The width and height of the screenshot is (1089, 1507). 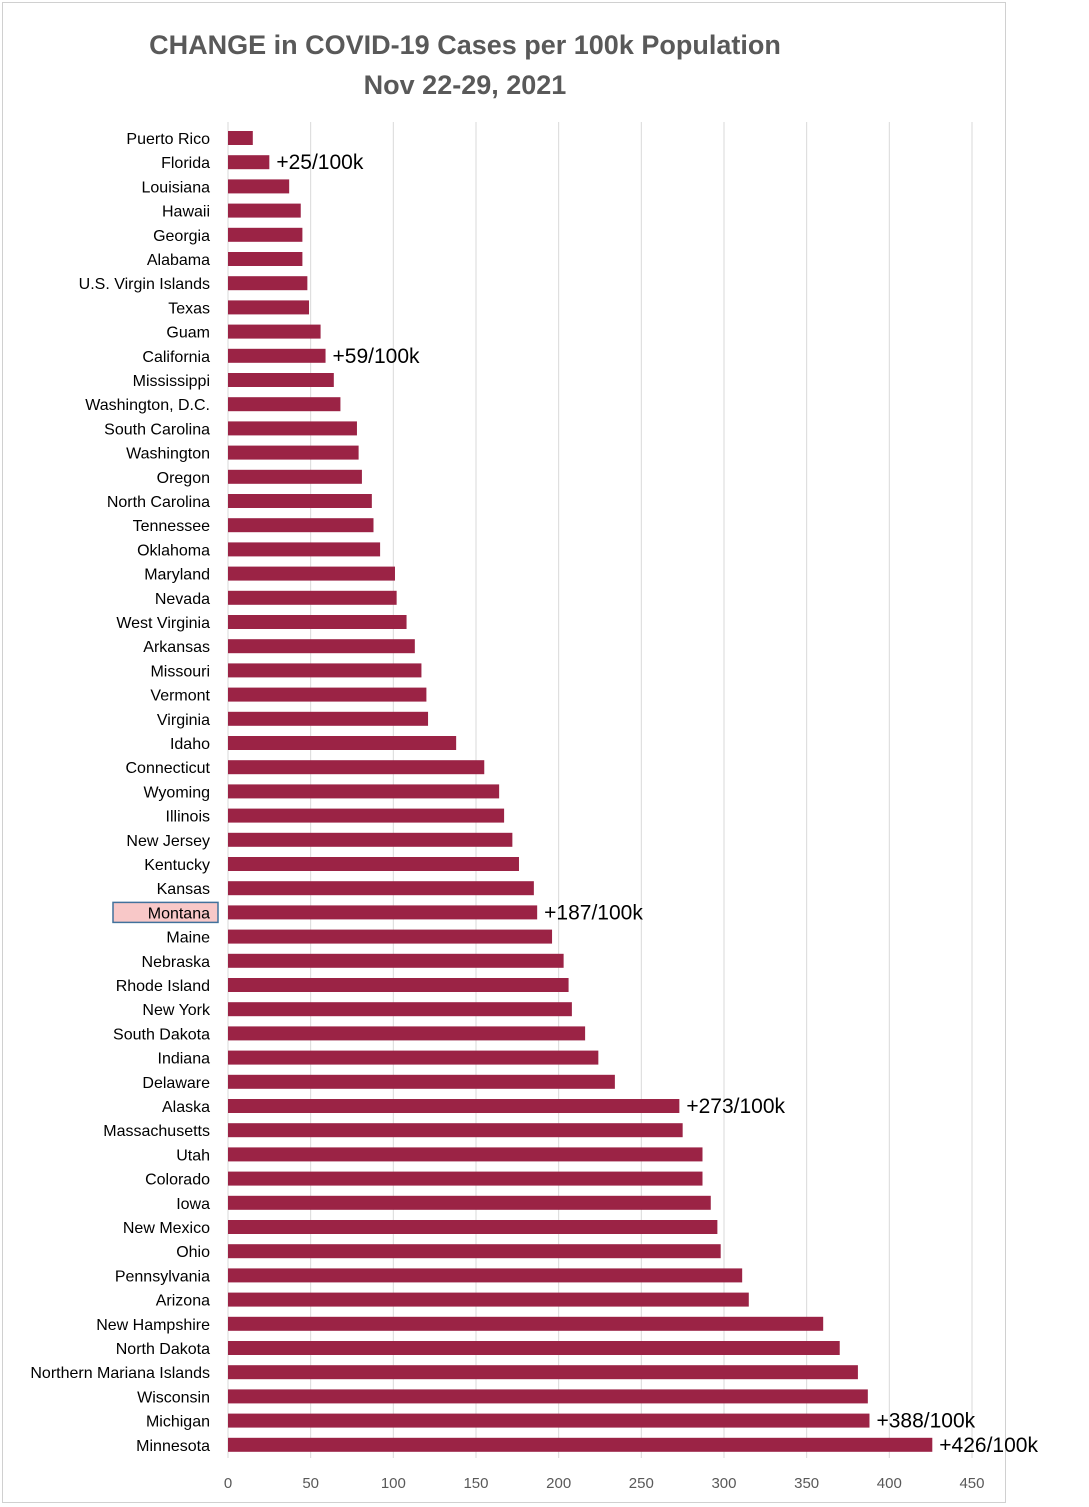 I want to click on bar-missouri, so click(x=325, y=670).